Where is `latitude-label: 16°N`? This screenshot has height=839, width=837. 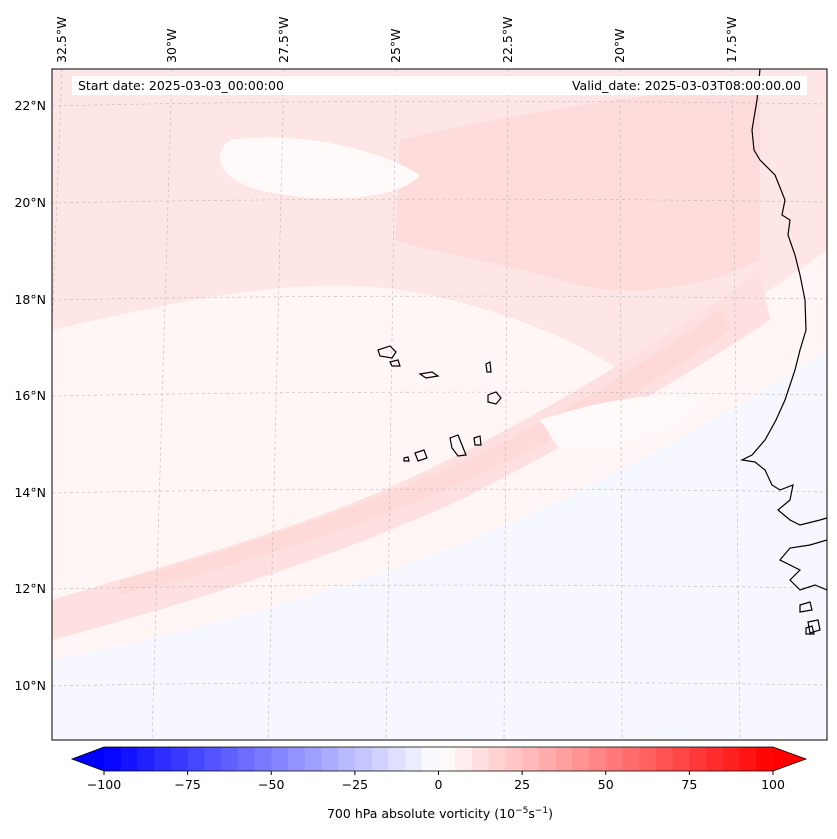 latitude-label: 16°N is located at coordinates (30, 395).